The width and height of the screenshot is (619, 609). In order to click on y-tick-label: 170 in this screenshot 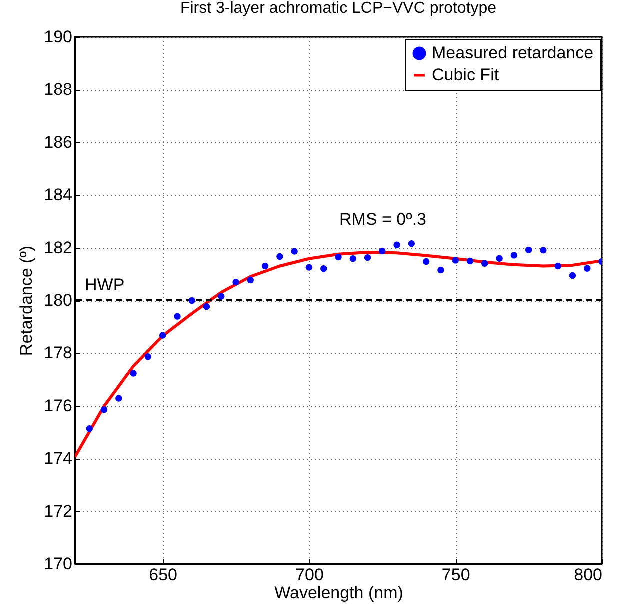, I will do `click(58, 564)`.